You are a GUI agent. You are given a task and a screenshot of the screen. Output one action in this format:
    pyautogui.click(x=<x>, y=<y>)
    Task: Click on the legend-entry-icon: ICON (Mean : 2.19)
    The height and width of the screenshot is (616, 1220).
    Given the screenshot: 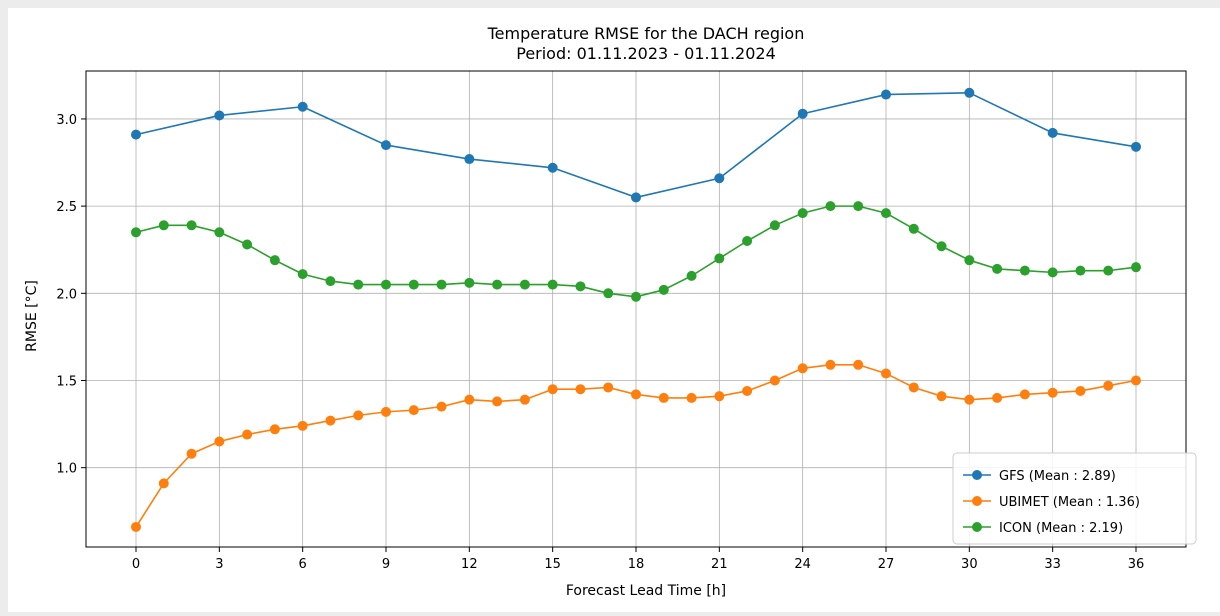 What is the action you would take?
    pyautogui.click(x=1043, y=528)
    